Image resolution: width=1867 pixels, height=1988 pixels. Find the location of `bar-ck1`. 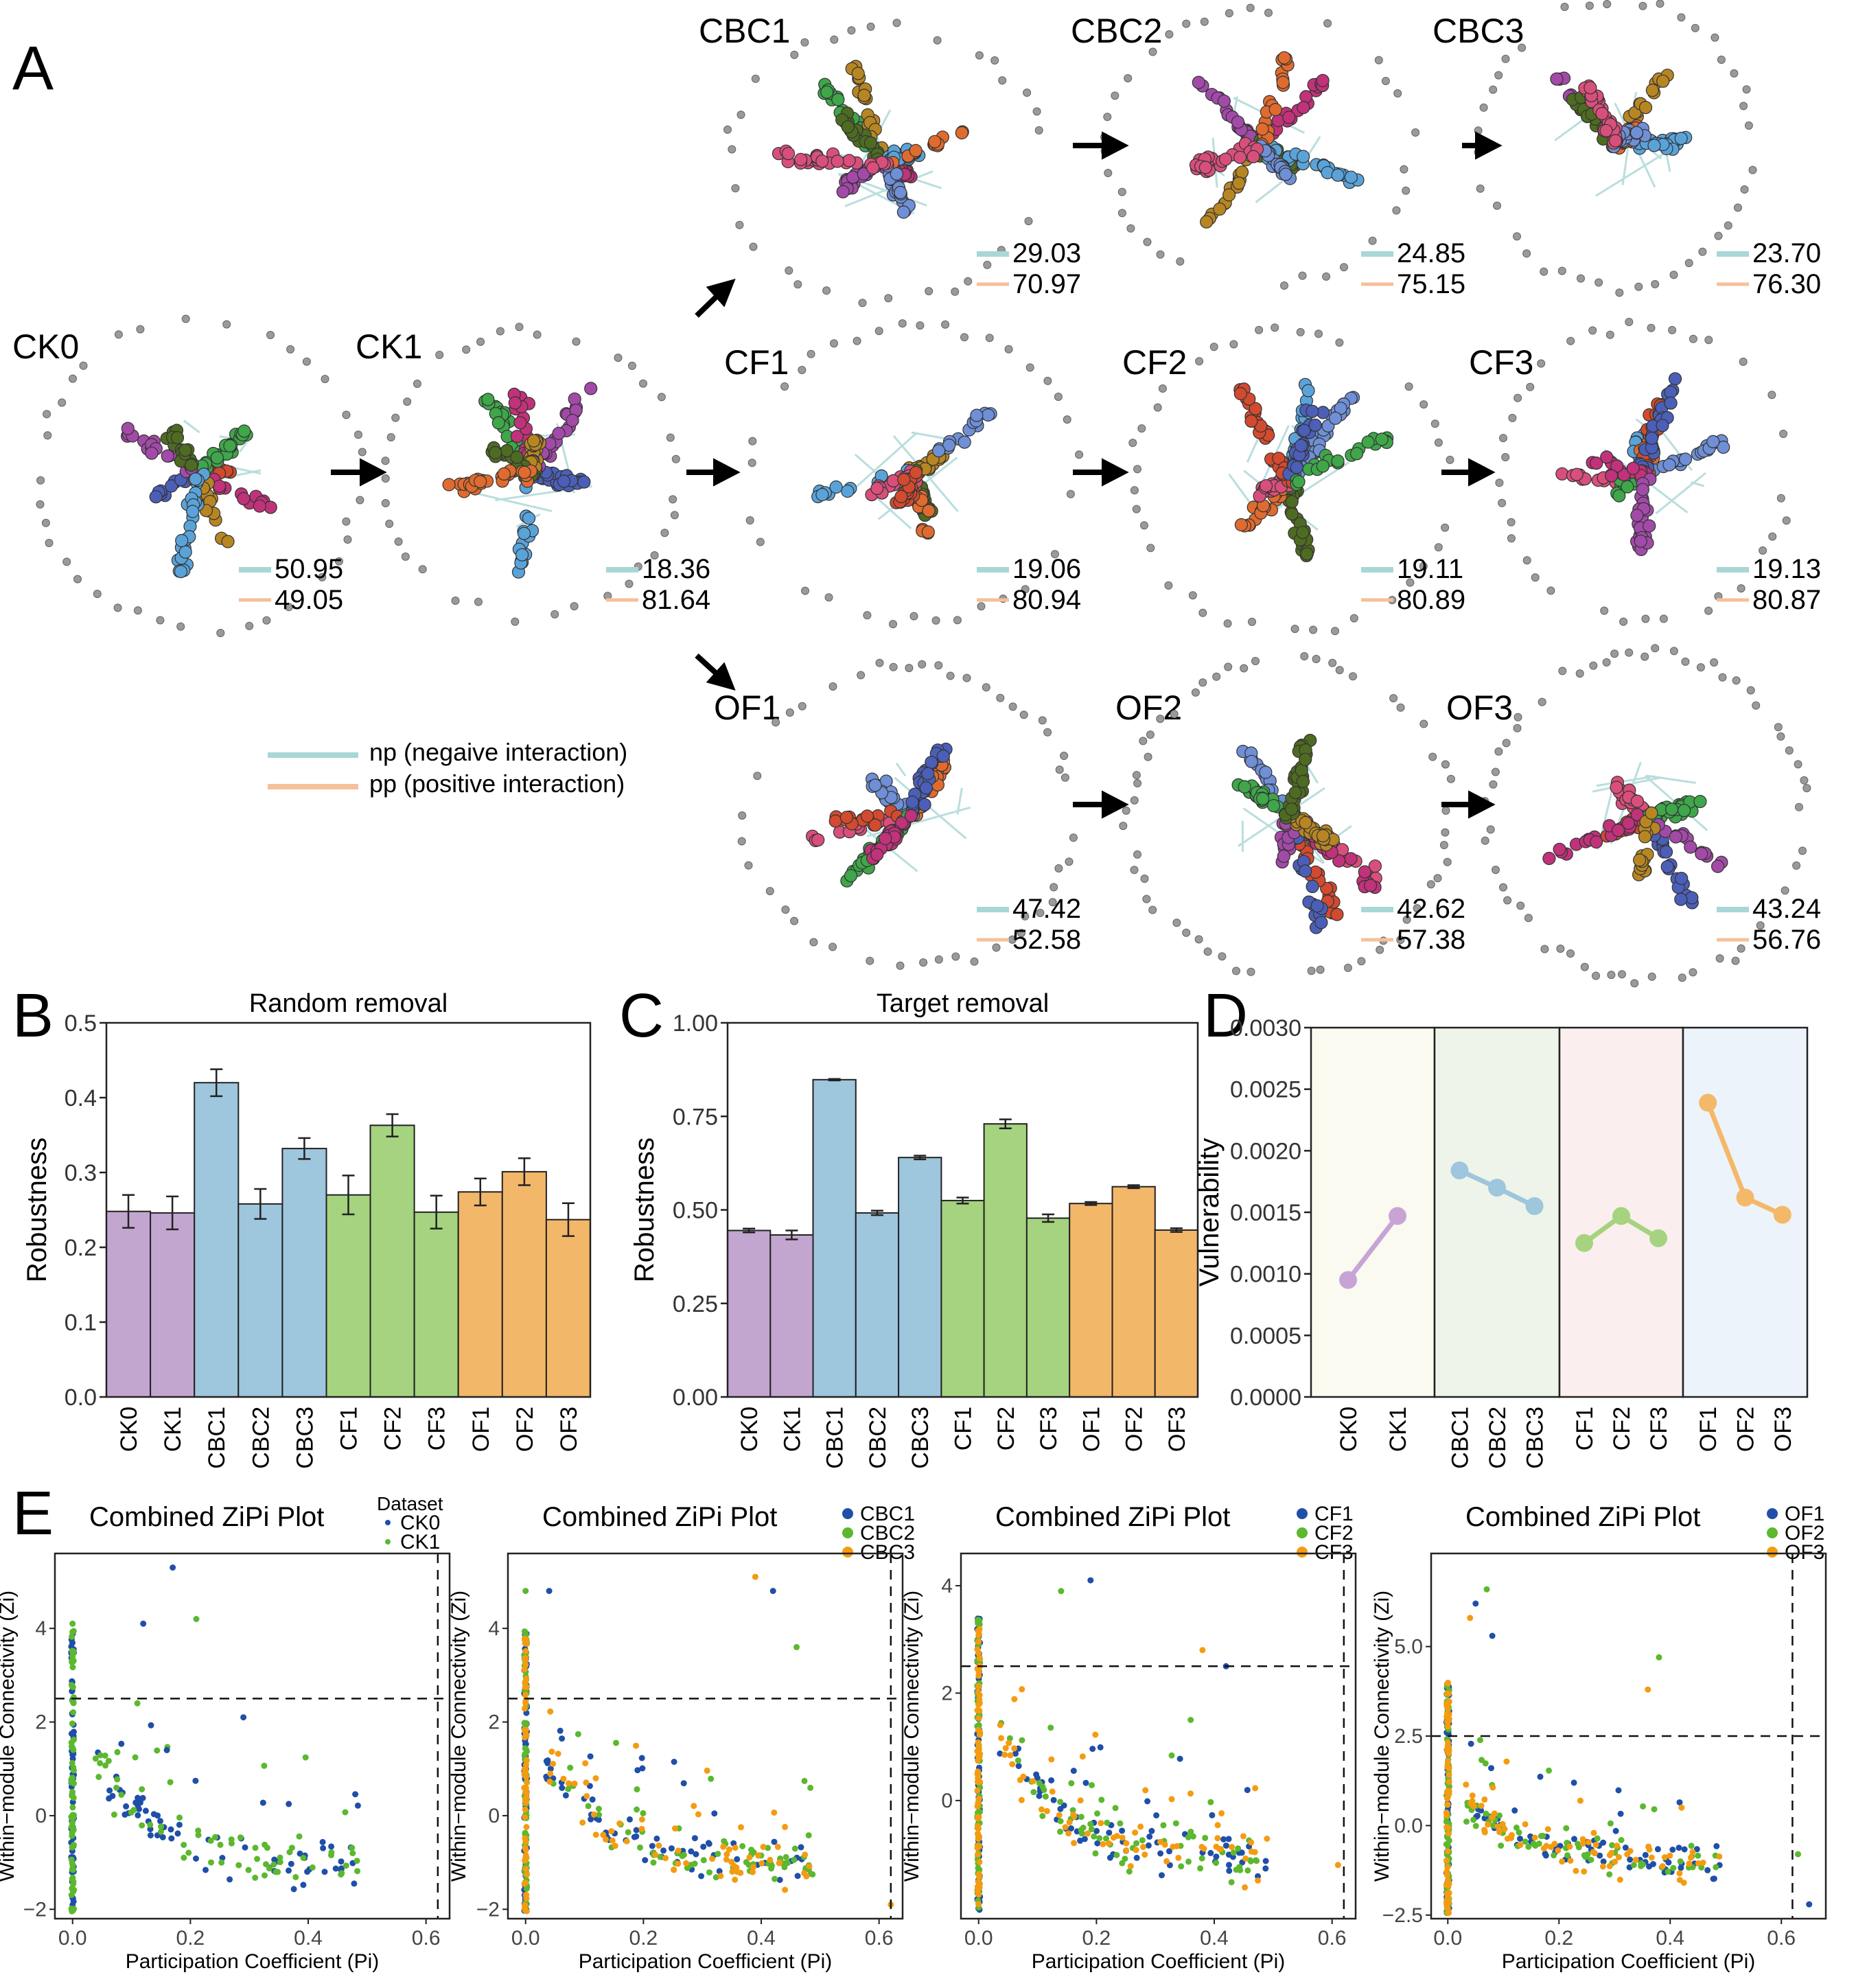

bar-ck1 is located at coordinates (791, 1316).